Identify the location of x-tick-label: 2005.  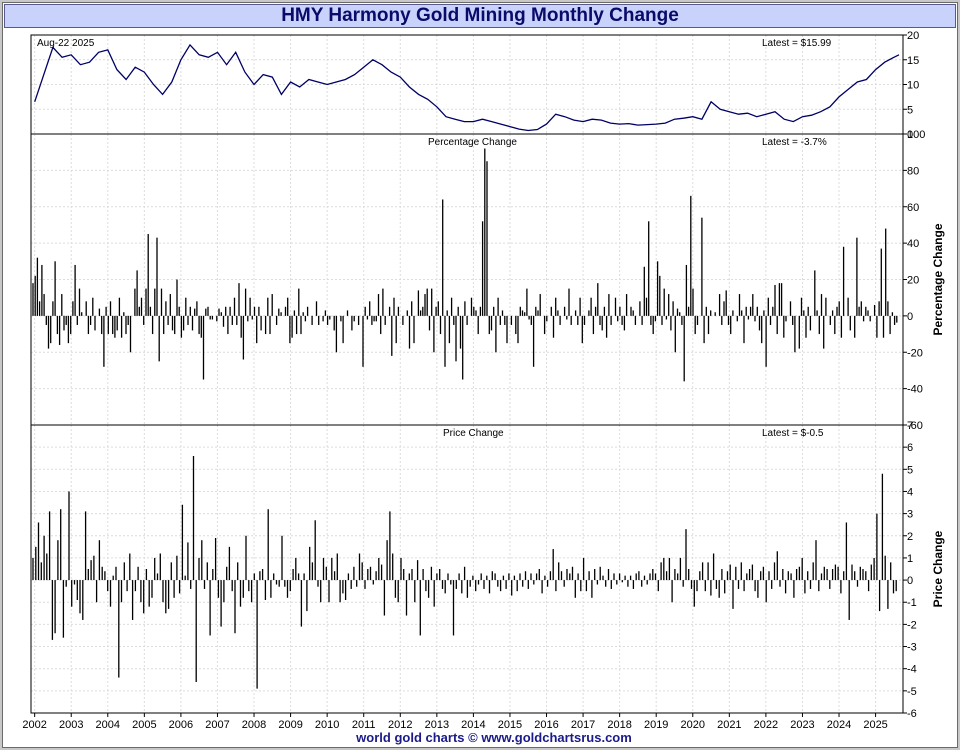
(144, 725).